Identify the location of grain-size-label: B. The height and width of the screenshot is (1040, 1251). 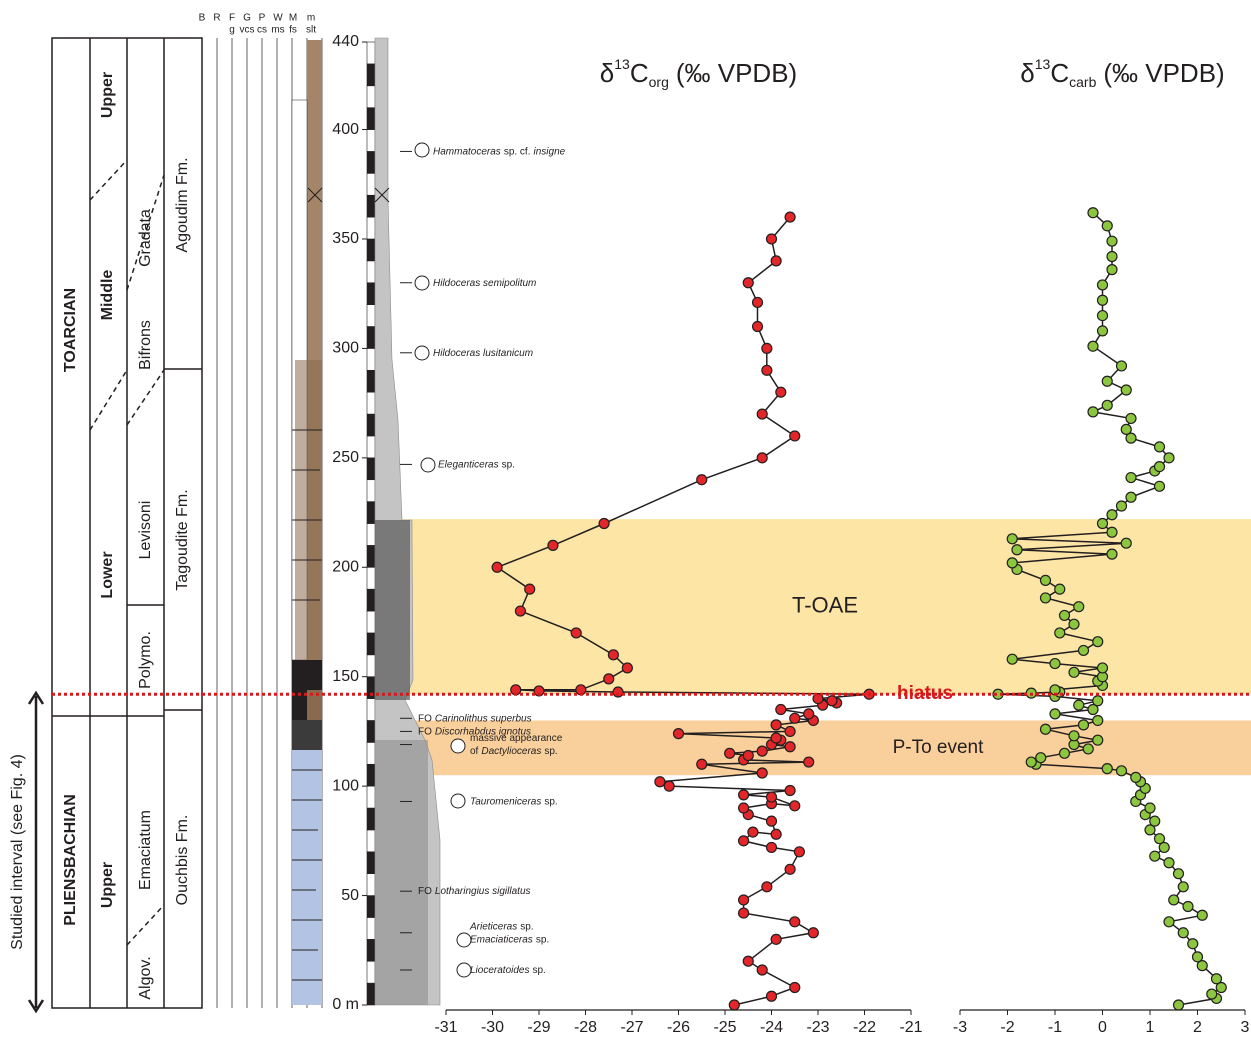
(202, 18).